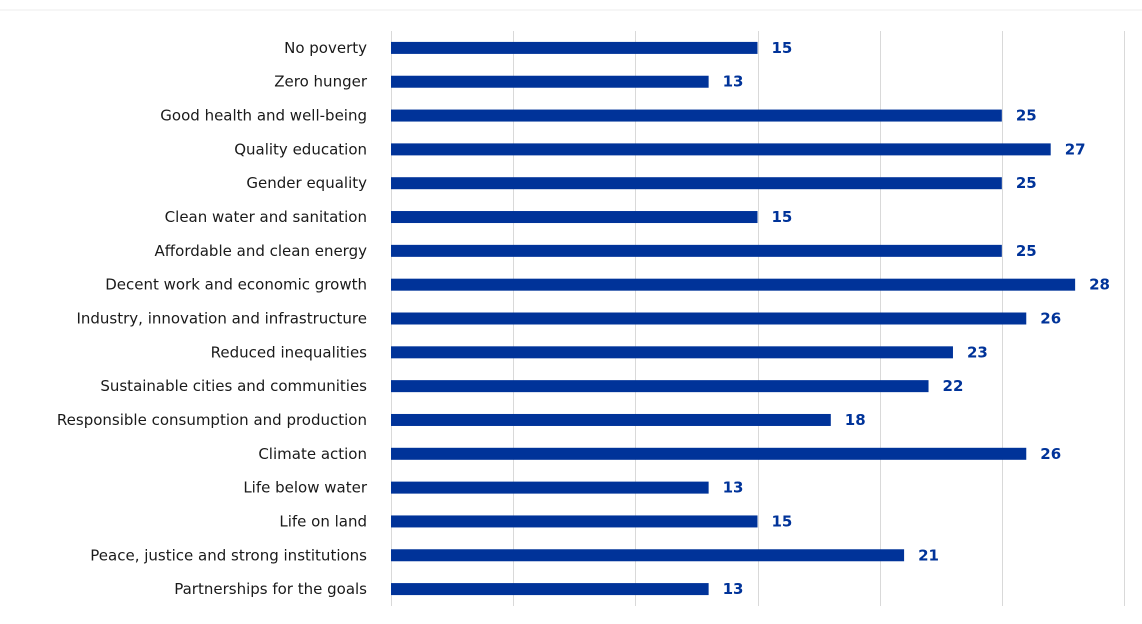 Image resolution: width=1142 pixels, height=624 pixels. What do you see at coordinates (312, 454) in the screenshot?
I see `category-label: Climate action` at bounding box center [312, 454].